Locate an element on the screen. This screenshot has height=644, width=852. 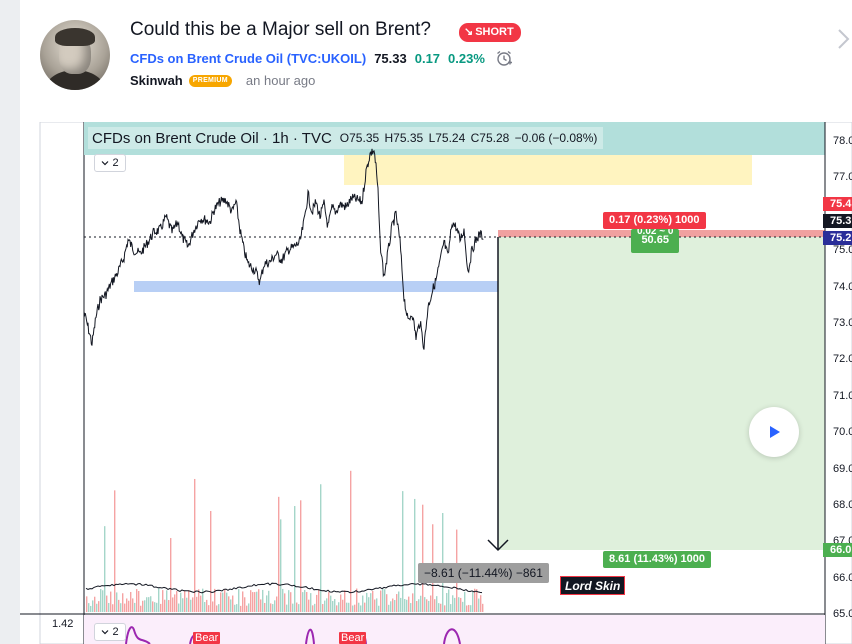
play-button is located at coordinates (774, 432).